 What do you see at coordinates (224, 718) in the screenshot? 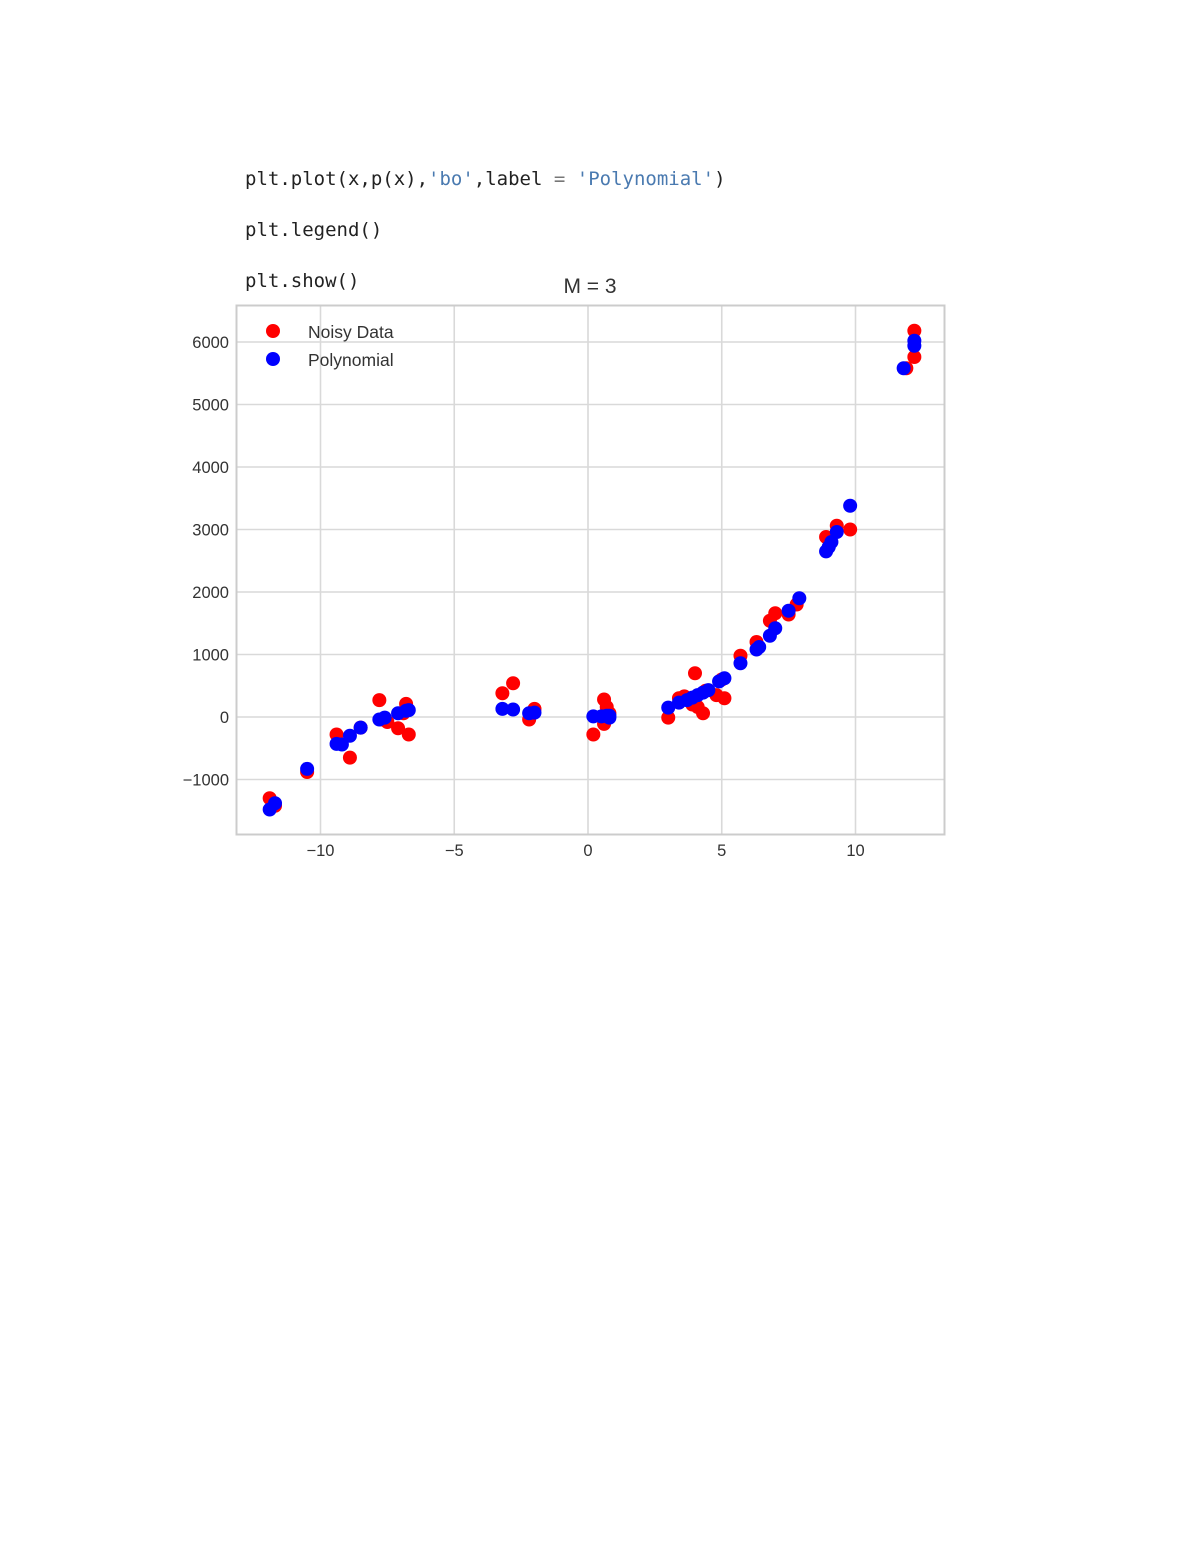
I see `y-tick-label: 0` at bounding box center [224, 718].